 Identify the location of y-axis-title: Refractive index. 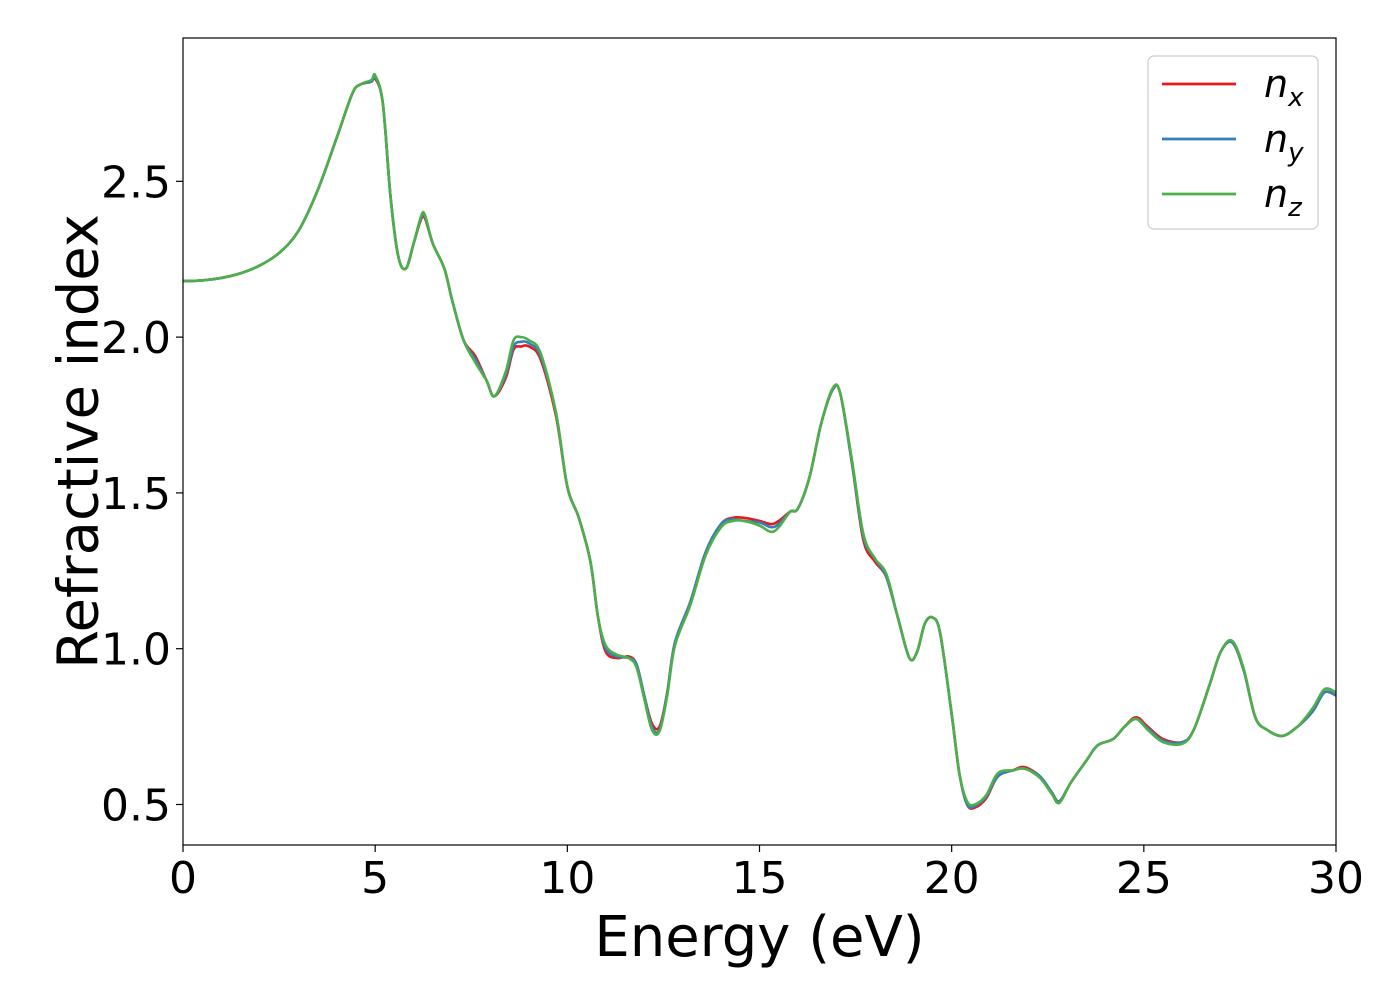
(79, 441).